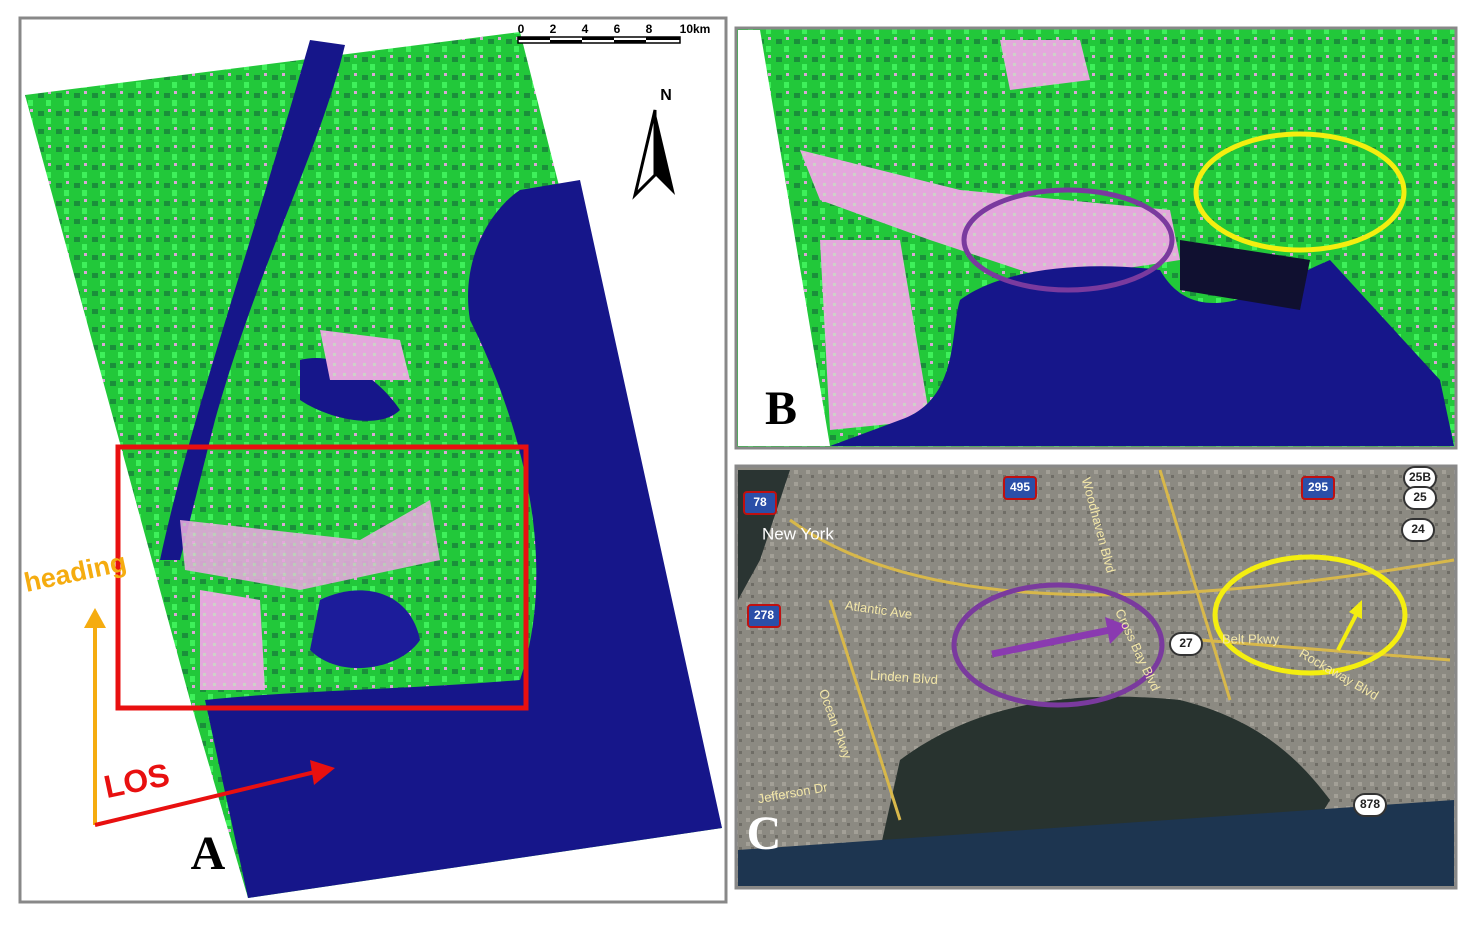 The height and width of the screenshot is (927, 1479). Describe the element at coordinates (695, 29) in the screenshot. I see `scale-label: 10km` at that location.